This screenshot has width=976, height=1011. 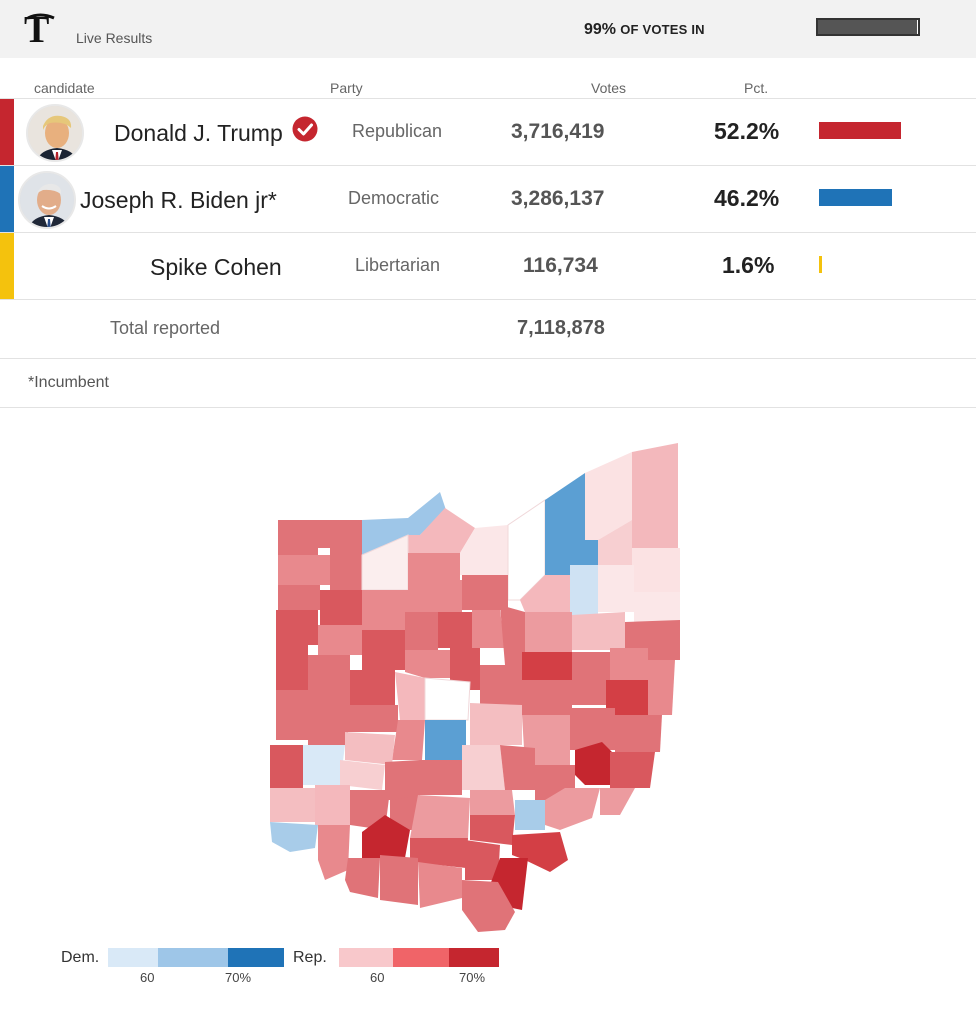 What do you see at coordinates (488, 358) in the screenshot?
I see `divider` at bounding box center [488, 358].